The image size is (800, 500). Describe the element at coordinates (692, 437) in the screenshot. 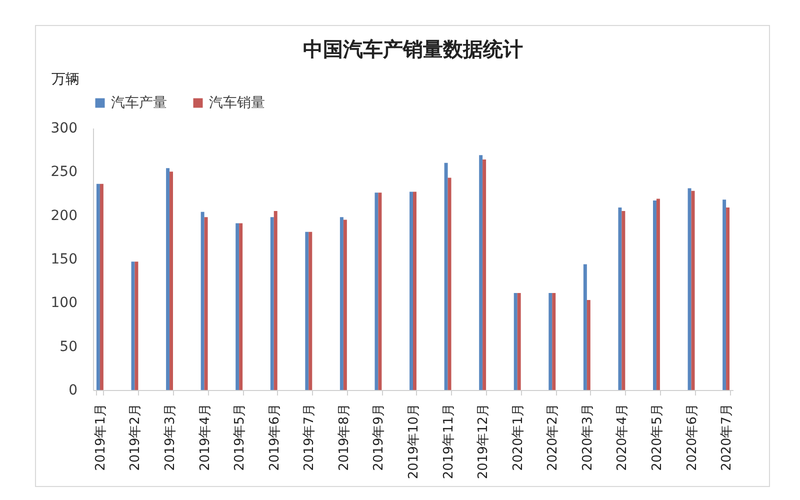

I see `x-tick-label: 2020年6月` at that location.